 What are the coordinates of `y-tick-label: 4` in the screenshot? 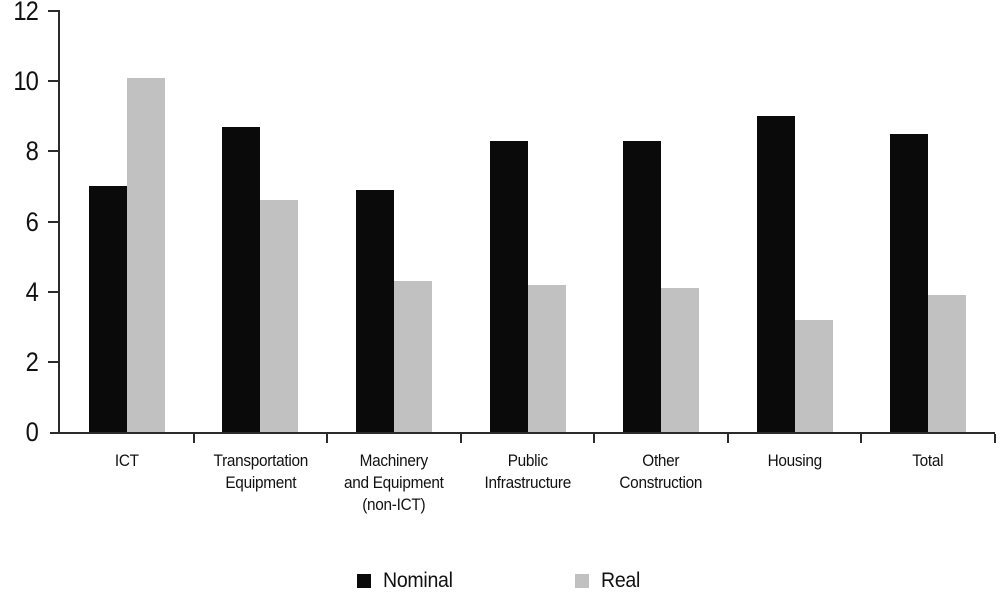 It's located at (32, 291).